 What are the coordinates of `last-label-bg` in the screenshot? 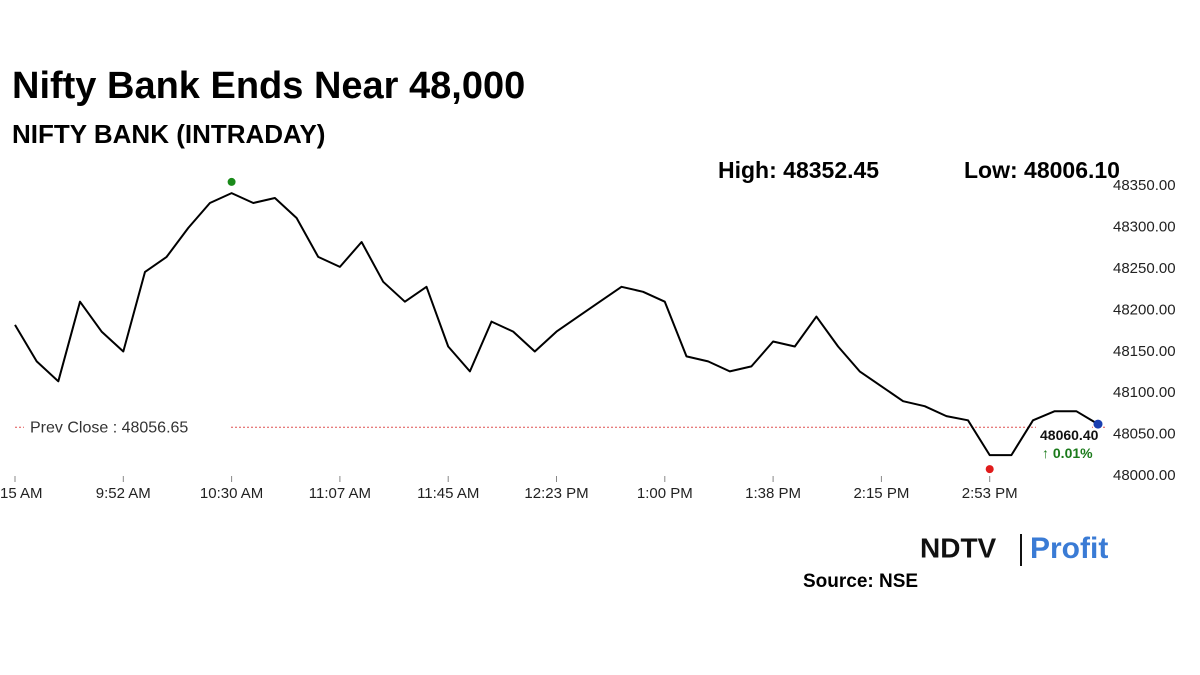 It's located at (1064, 445).